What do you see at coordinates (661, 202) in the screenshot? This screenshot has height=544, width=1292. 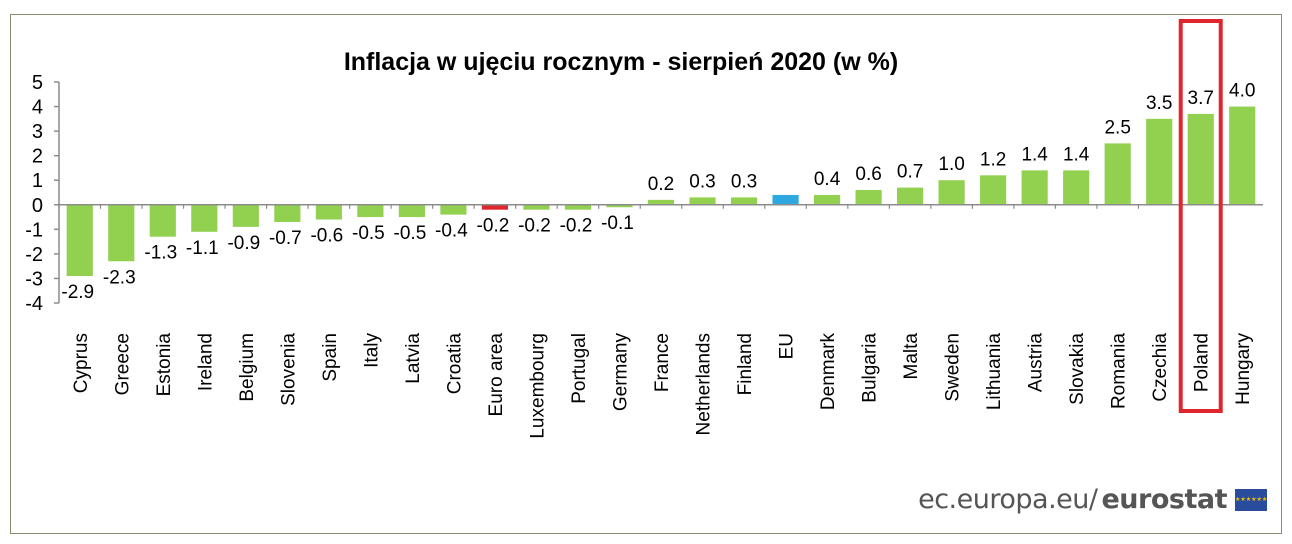 I see `bar-france` at bounding box center [661, 202].